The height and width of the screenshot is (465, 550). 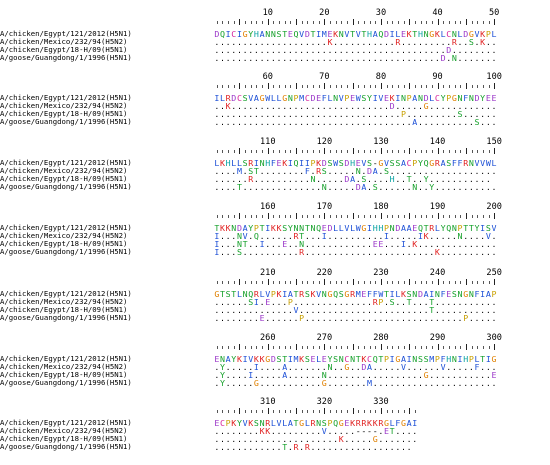 I want to click on residue: D, so click(x=426, y=98).